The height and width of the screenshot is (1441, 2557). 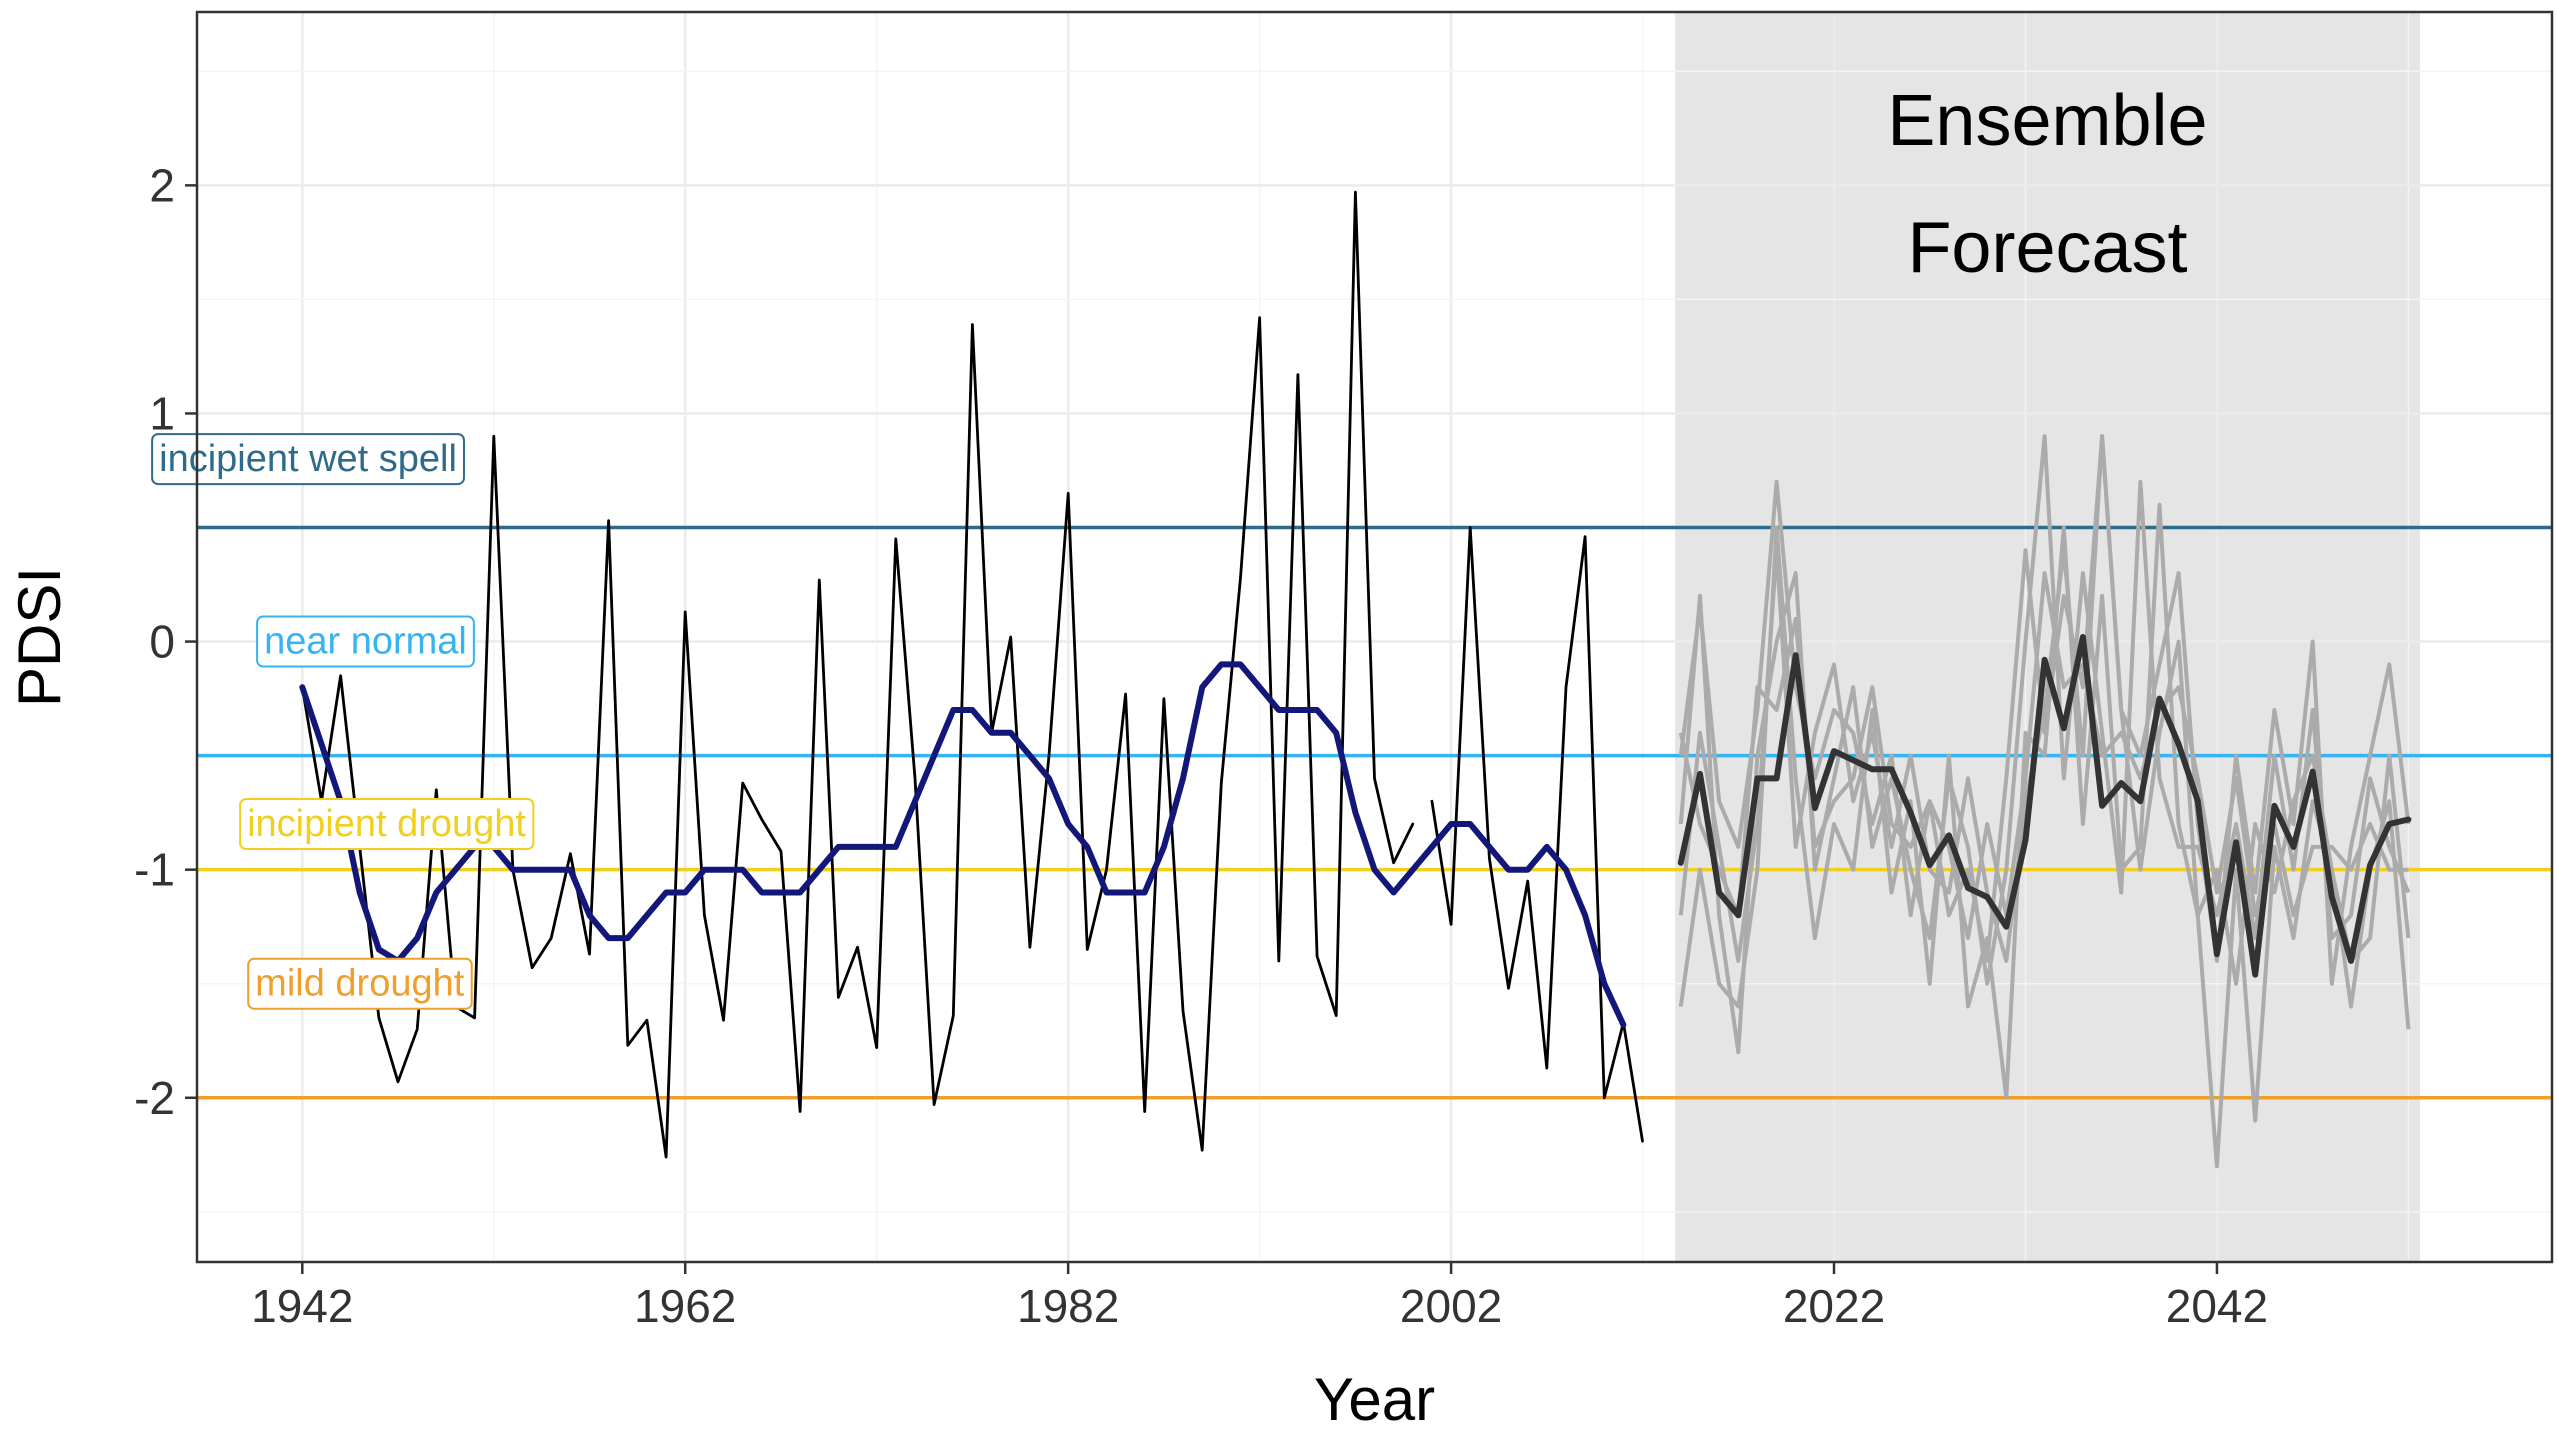 I want to click on threshold-label-text: incipient drought, so click(x=386, y=824).